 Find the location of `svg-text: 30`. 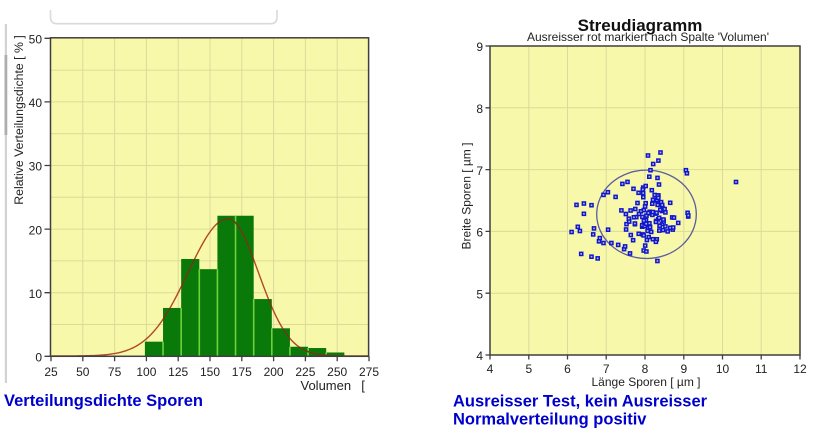

svg-text: 30 is located at coordinates (36, 167).